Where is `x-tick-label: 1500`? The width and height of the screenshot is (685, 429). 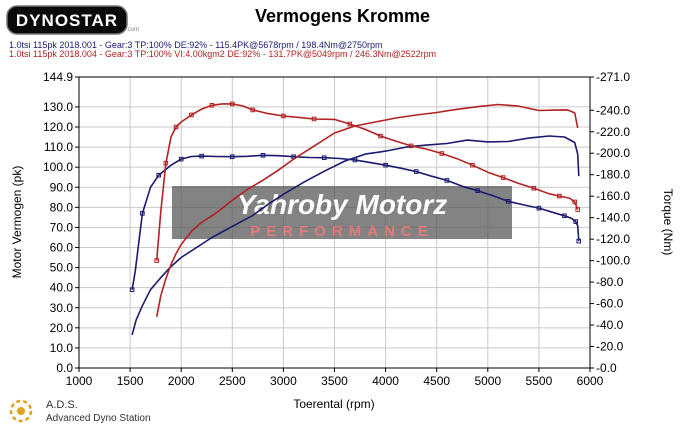
x-tick-label: 1500 is located at coordinates (130, 381).